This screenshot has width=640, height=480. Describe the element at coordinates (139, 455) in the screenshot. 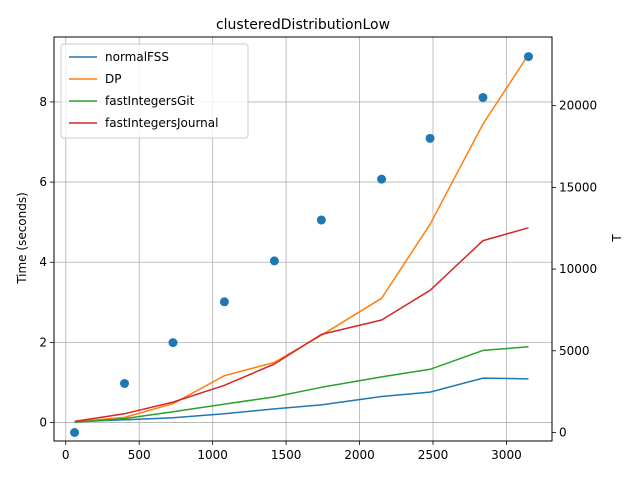

I see `x-tick-label: 500` at that location.